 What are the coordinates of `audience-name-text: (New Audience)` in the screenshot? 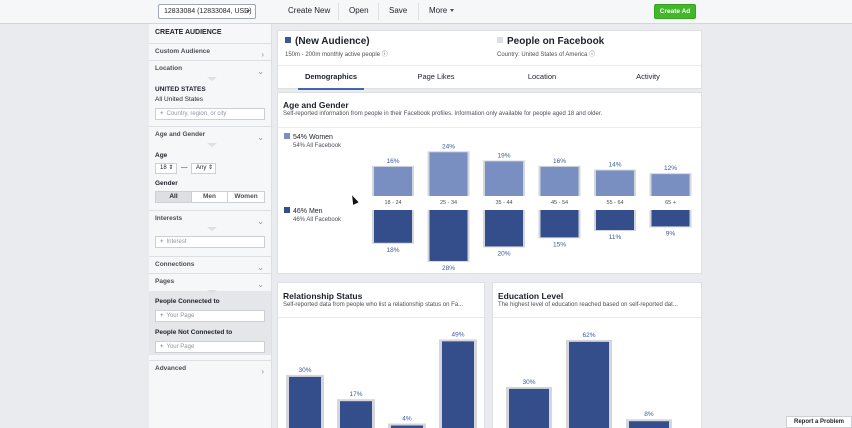 It's located at (332, 41).